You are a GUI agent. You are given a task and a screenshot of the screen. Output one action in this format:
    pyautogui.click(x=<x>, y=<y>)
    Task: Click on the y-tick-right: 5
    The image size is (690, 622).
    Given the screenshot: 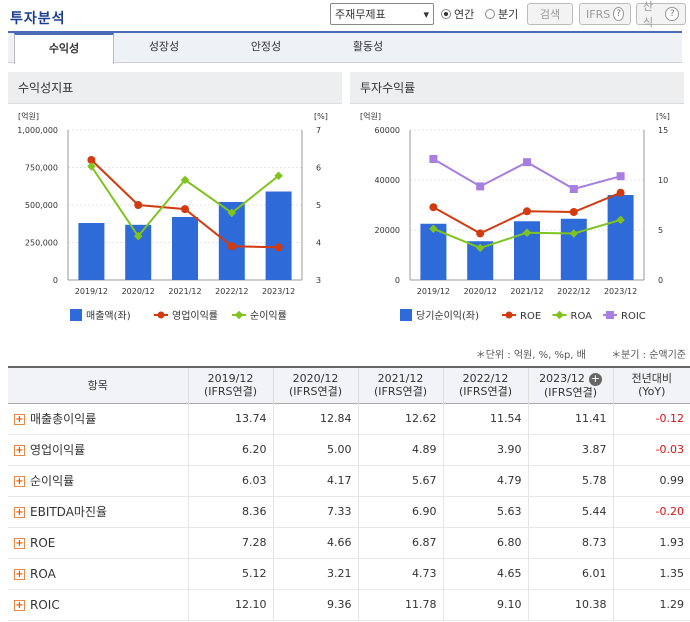 What is the action you would take?
    pyautogui.click(x=660, y=230)
    